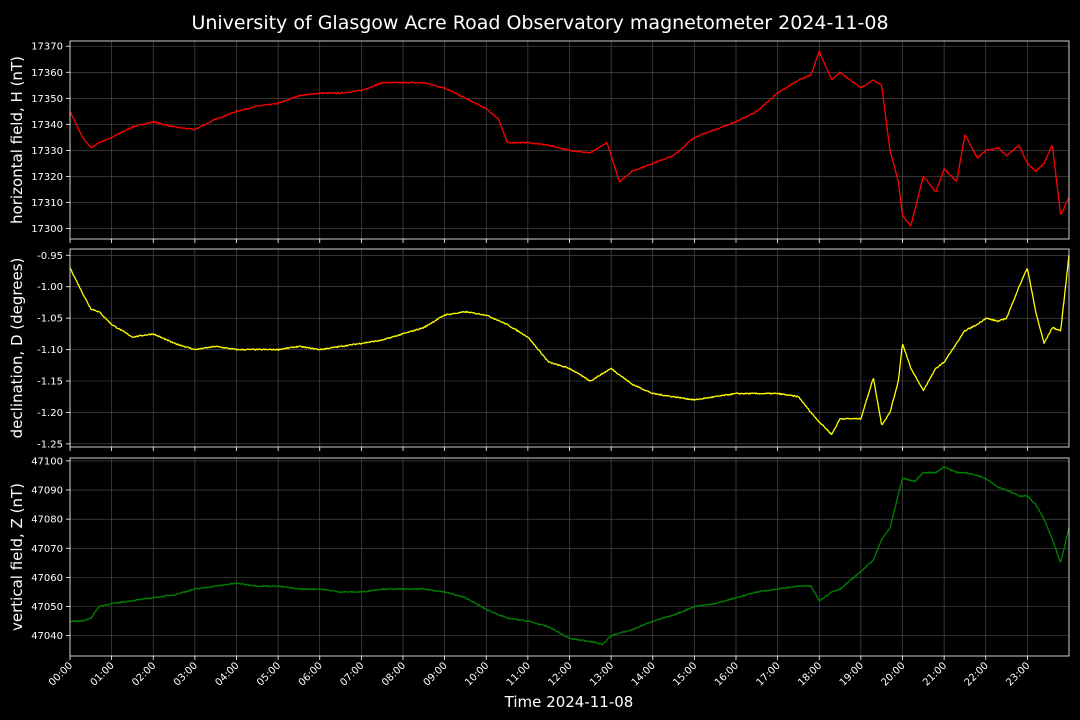  Describe the element at coordinates (47, 491) in the screenshot. I see `z-field-ytick-label-5: 47090` at that location.